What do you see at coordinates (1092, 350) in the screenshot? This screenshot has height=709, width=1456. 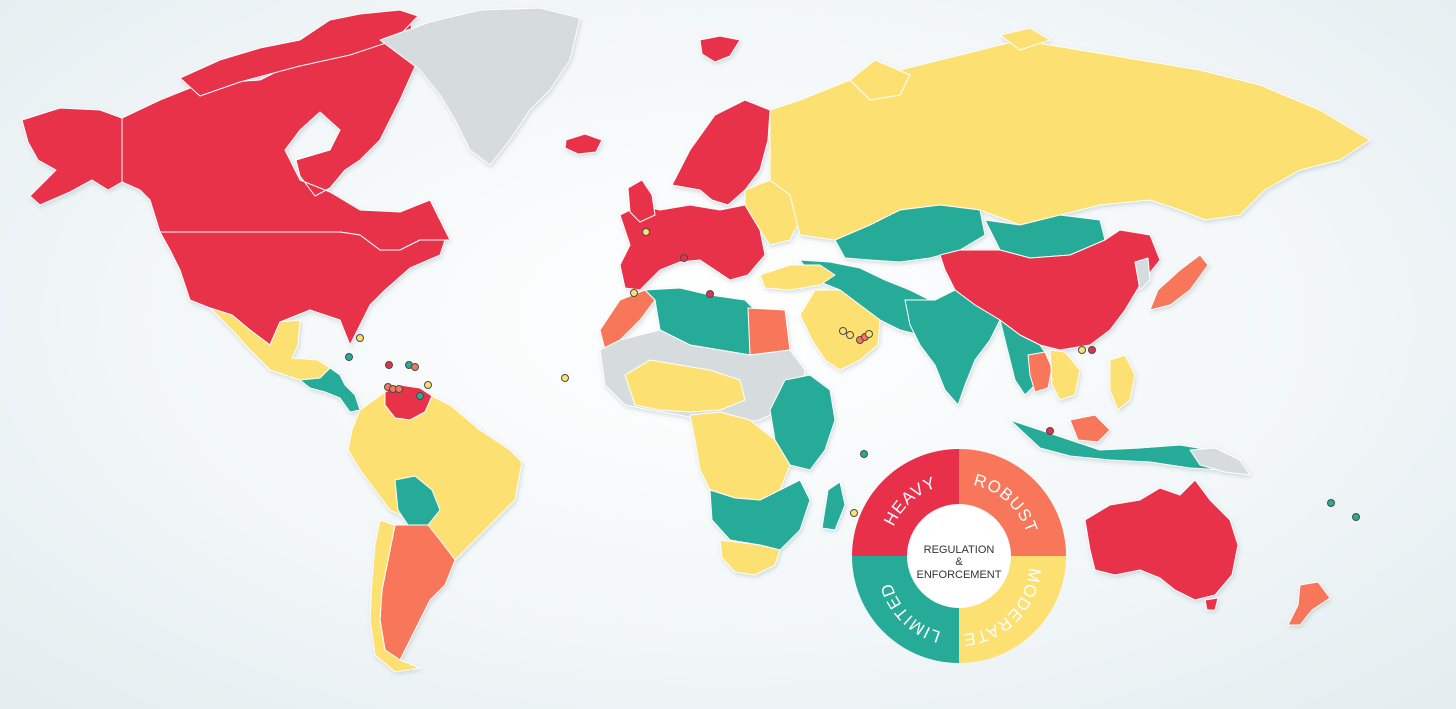 I see `marker-macau` at bounding box center [1092, 350].